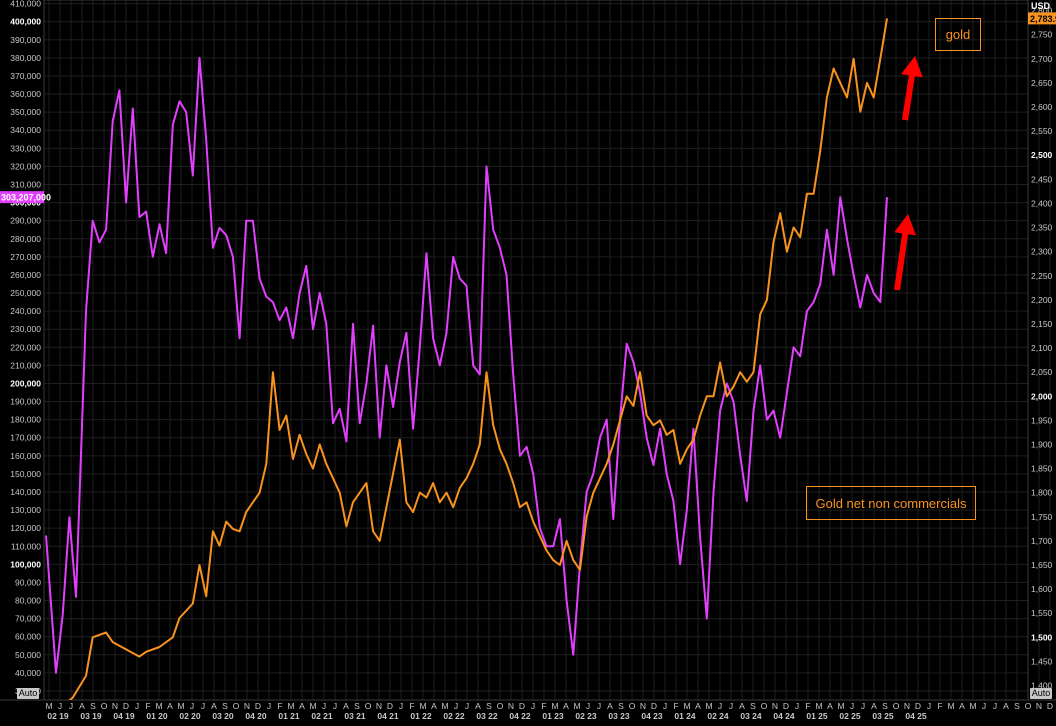 The height and width of the screenshot is (726, 1056). Describe the element at coordinates (912, 88) in the screenshot. I see `red-arrow-gold` at that location.